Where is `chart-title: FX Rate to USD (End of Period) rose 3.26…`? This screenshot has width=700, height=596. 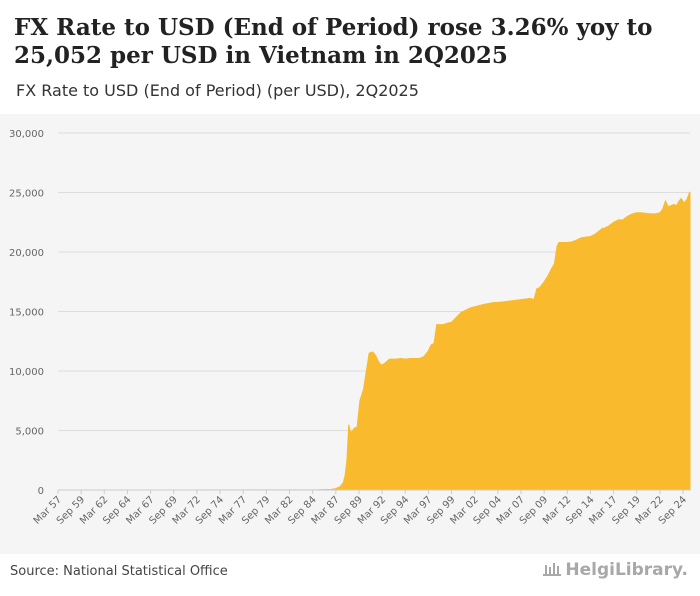
chart-title: FX Rate to USD (End of Period) rose 3.26… is located at coordinates (333, 41).